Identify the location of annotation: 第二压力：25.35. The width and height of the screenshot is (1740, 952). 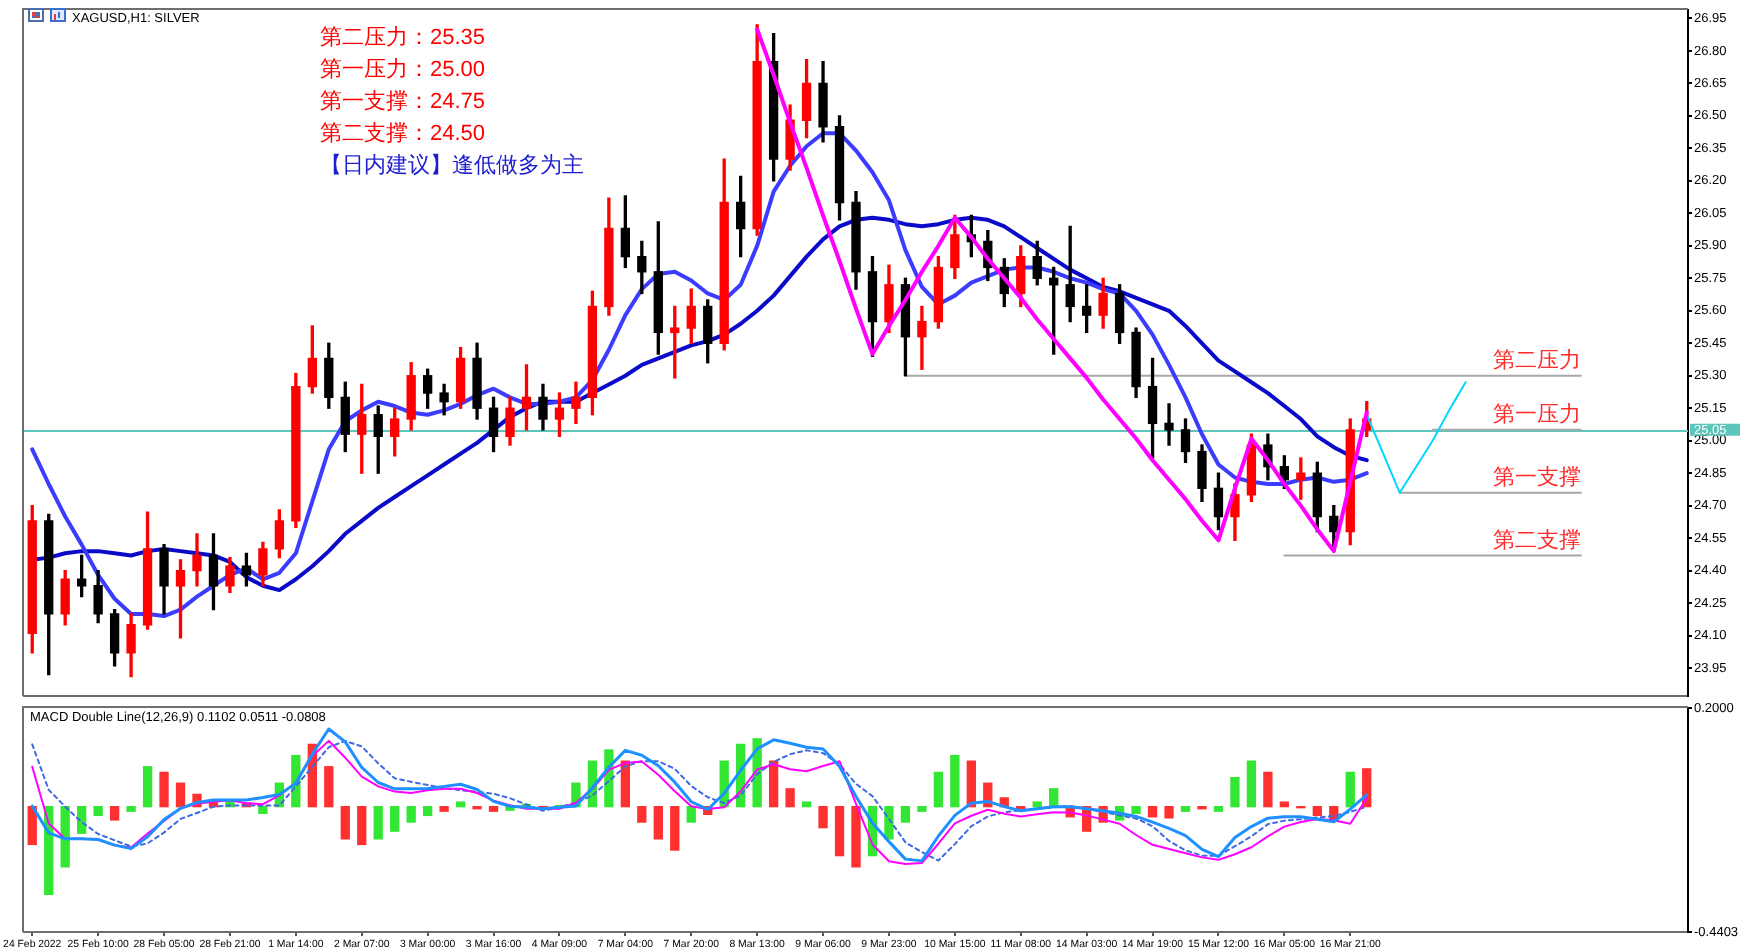
(403, 36).